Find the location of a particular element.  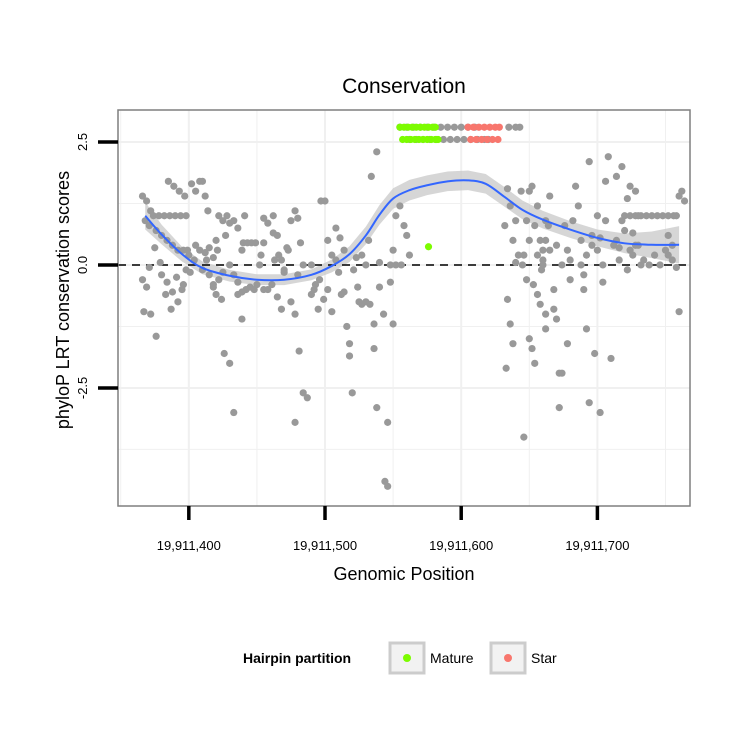

legend-key-star is located at coordinates (508, 658).